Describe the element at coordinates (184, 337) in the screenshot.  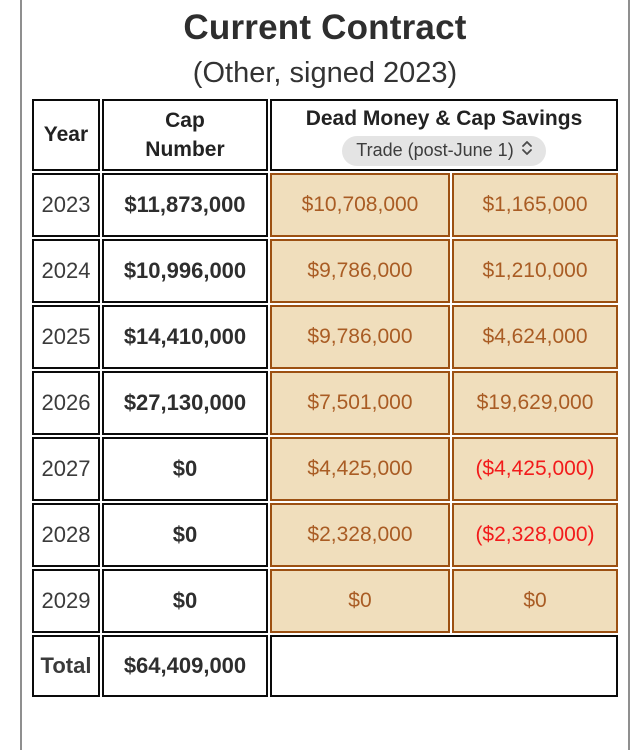
I see `cap-number-cell: $14,410,000` at that location.